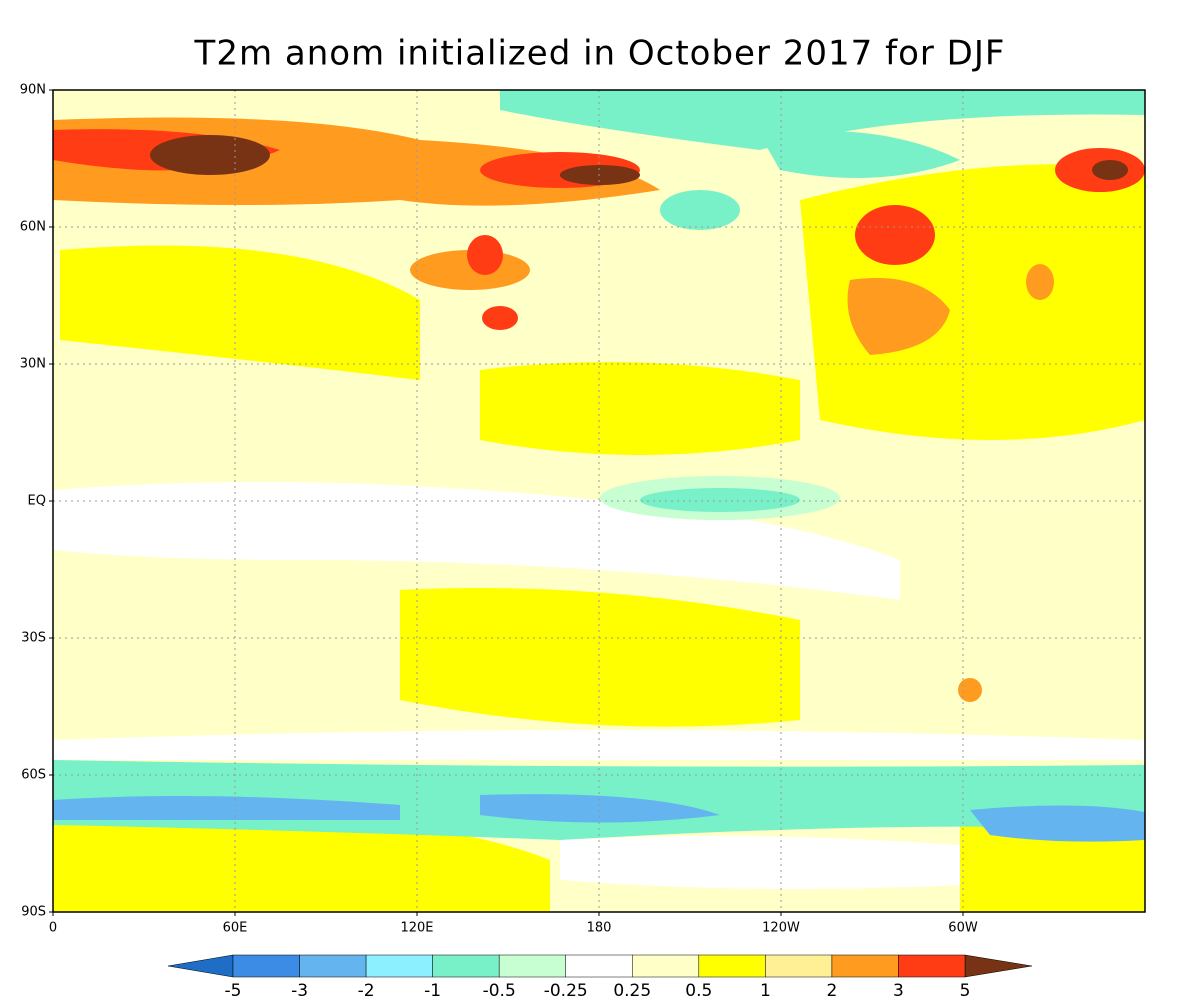  I want to click on lat-label: 60S, so click(33, 775).